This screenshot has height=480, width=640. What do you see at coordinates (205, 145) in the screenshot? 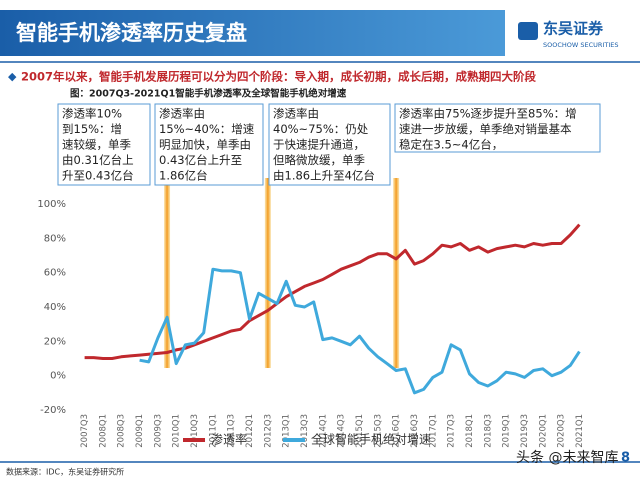
I see `annotation-text: 明显加快，单季由` at bounding box center [205, 145].